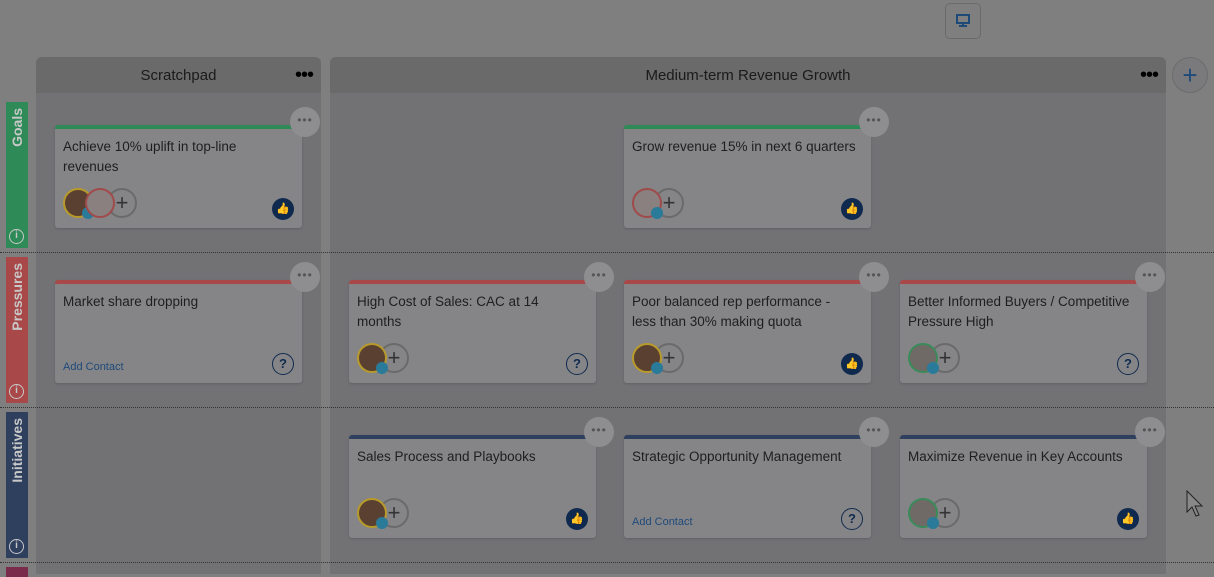  Describe the element at coordinates (150, 156) in the screenshot. I see `card-title: Achieve 10% uplift in top-line revenues` at that location.